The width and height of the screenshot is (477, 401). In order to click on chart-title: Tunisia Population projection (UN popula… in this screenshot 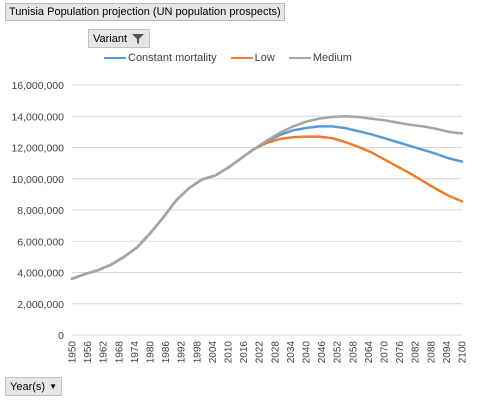, I will do `click(145, 12)`.